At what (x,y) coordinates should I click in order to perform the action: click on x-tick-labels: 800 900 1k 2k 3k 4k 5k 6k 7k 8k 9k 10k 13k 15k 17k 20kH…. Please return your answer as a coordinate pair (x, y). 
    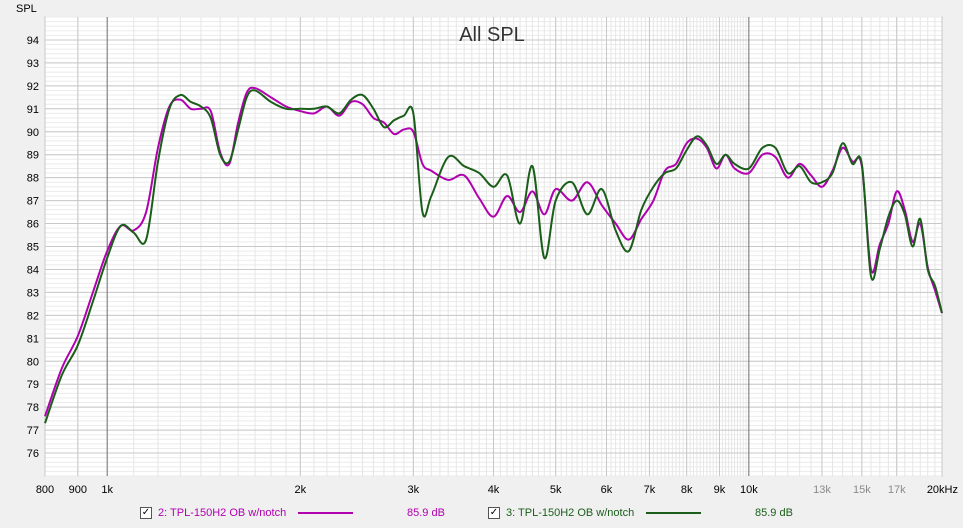
    Looking at the image, I should click on (497, 490).